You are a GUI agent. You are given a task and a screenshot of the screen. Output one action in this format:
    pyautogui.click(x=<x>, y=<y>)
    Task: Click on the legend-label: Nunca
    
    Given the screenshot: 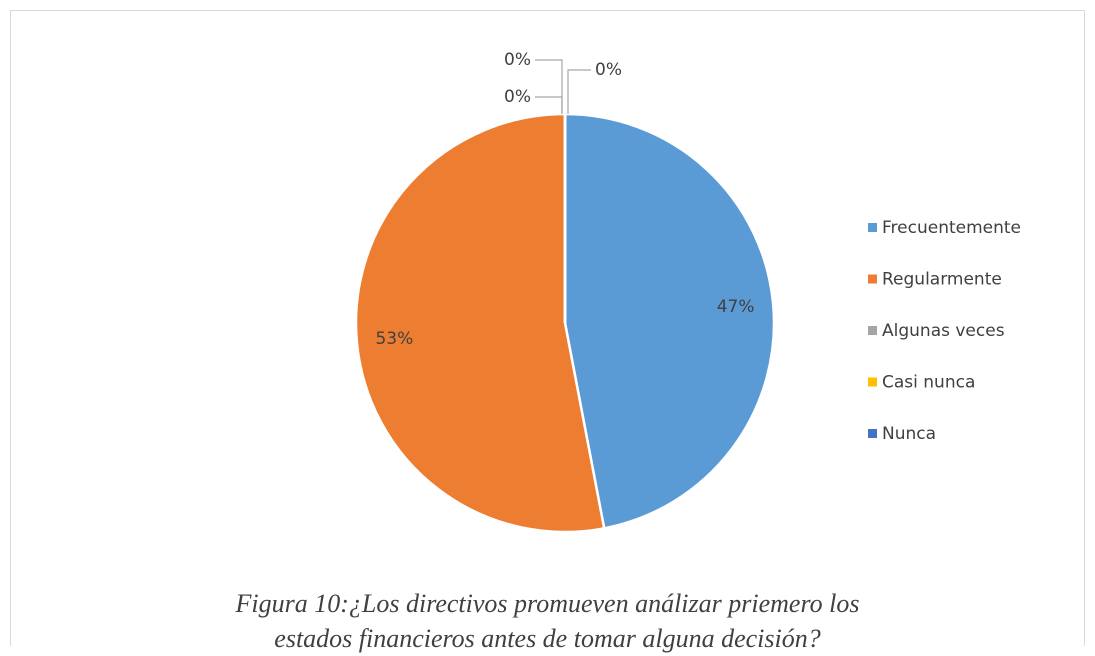 What is the action you would take?
    pyautogui.click(x=909, y=434)
    